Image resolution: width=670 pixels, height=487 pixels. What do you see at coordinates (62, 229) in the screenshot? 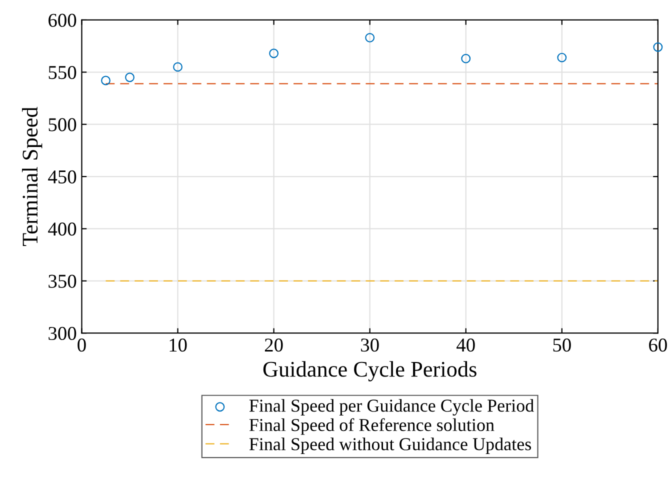
I see `y-tick-label: 400` at bounding box center [62, 229].